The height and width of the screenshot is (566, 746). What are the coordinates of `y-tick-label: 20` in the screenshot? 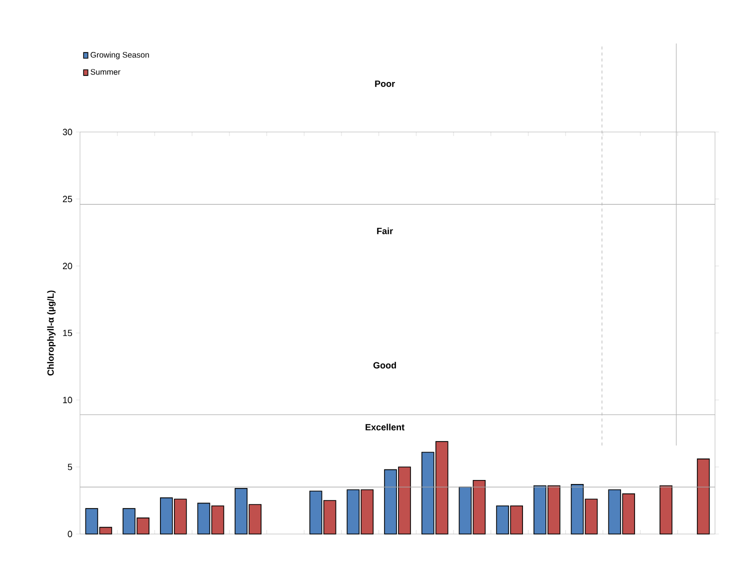 It's located at (67, 266).